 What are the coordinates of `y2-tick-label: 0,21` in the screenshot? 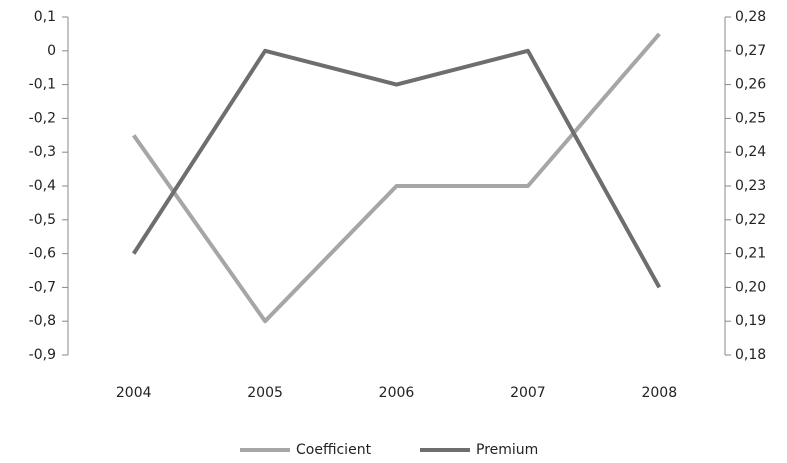 It's located at (750, 254).